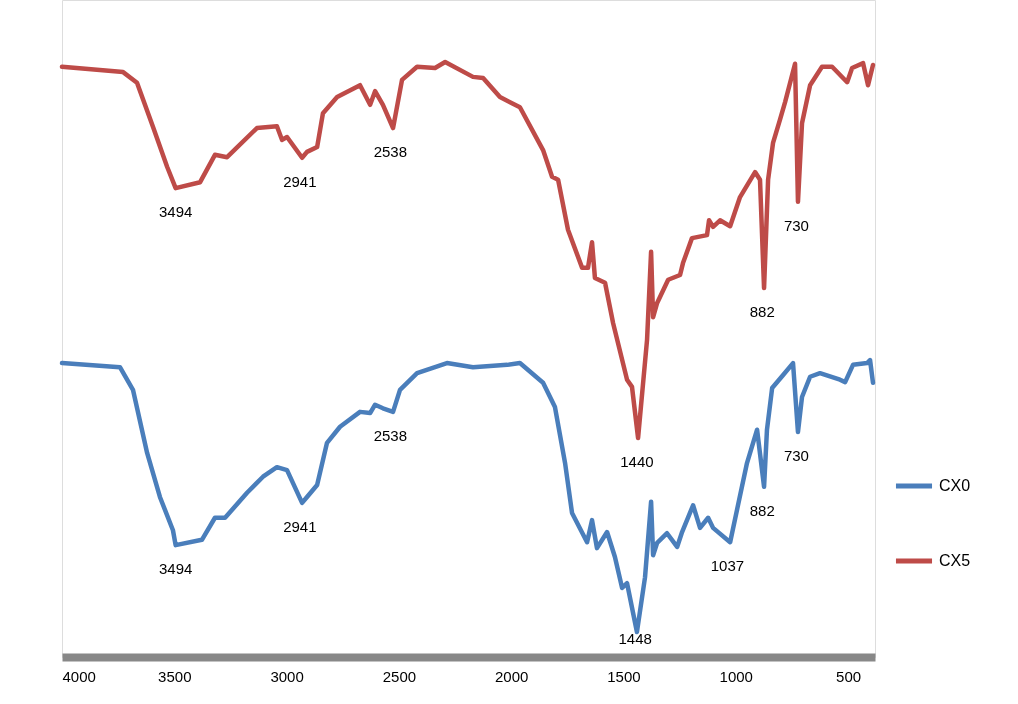 This screenshot has width=1018, height=704. Describe the element at coordinates (399, 676) in the screenshot. I see `x-tick-label: 2500` at that location.